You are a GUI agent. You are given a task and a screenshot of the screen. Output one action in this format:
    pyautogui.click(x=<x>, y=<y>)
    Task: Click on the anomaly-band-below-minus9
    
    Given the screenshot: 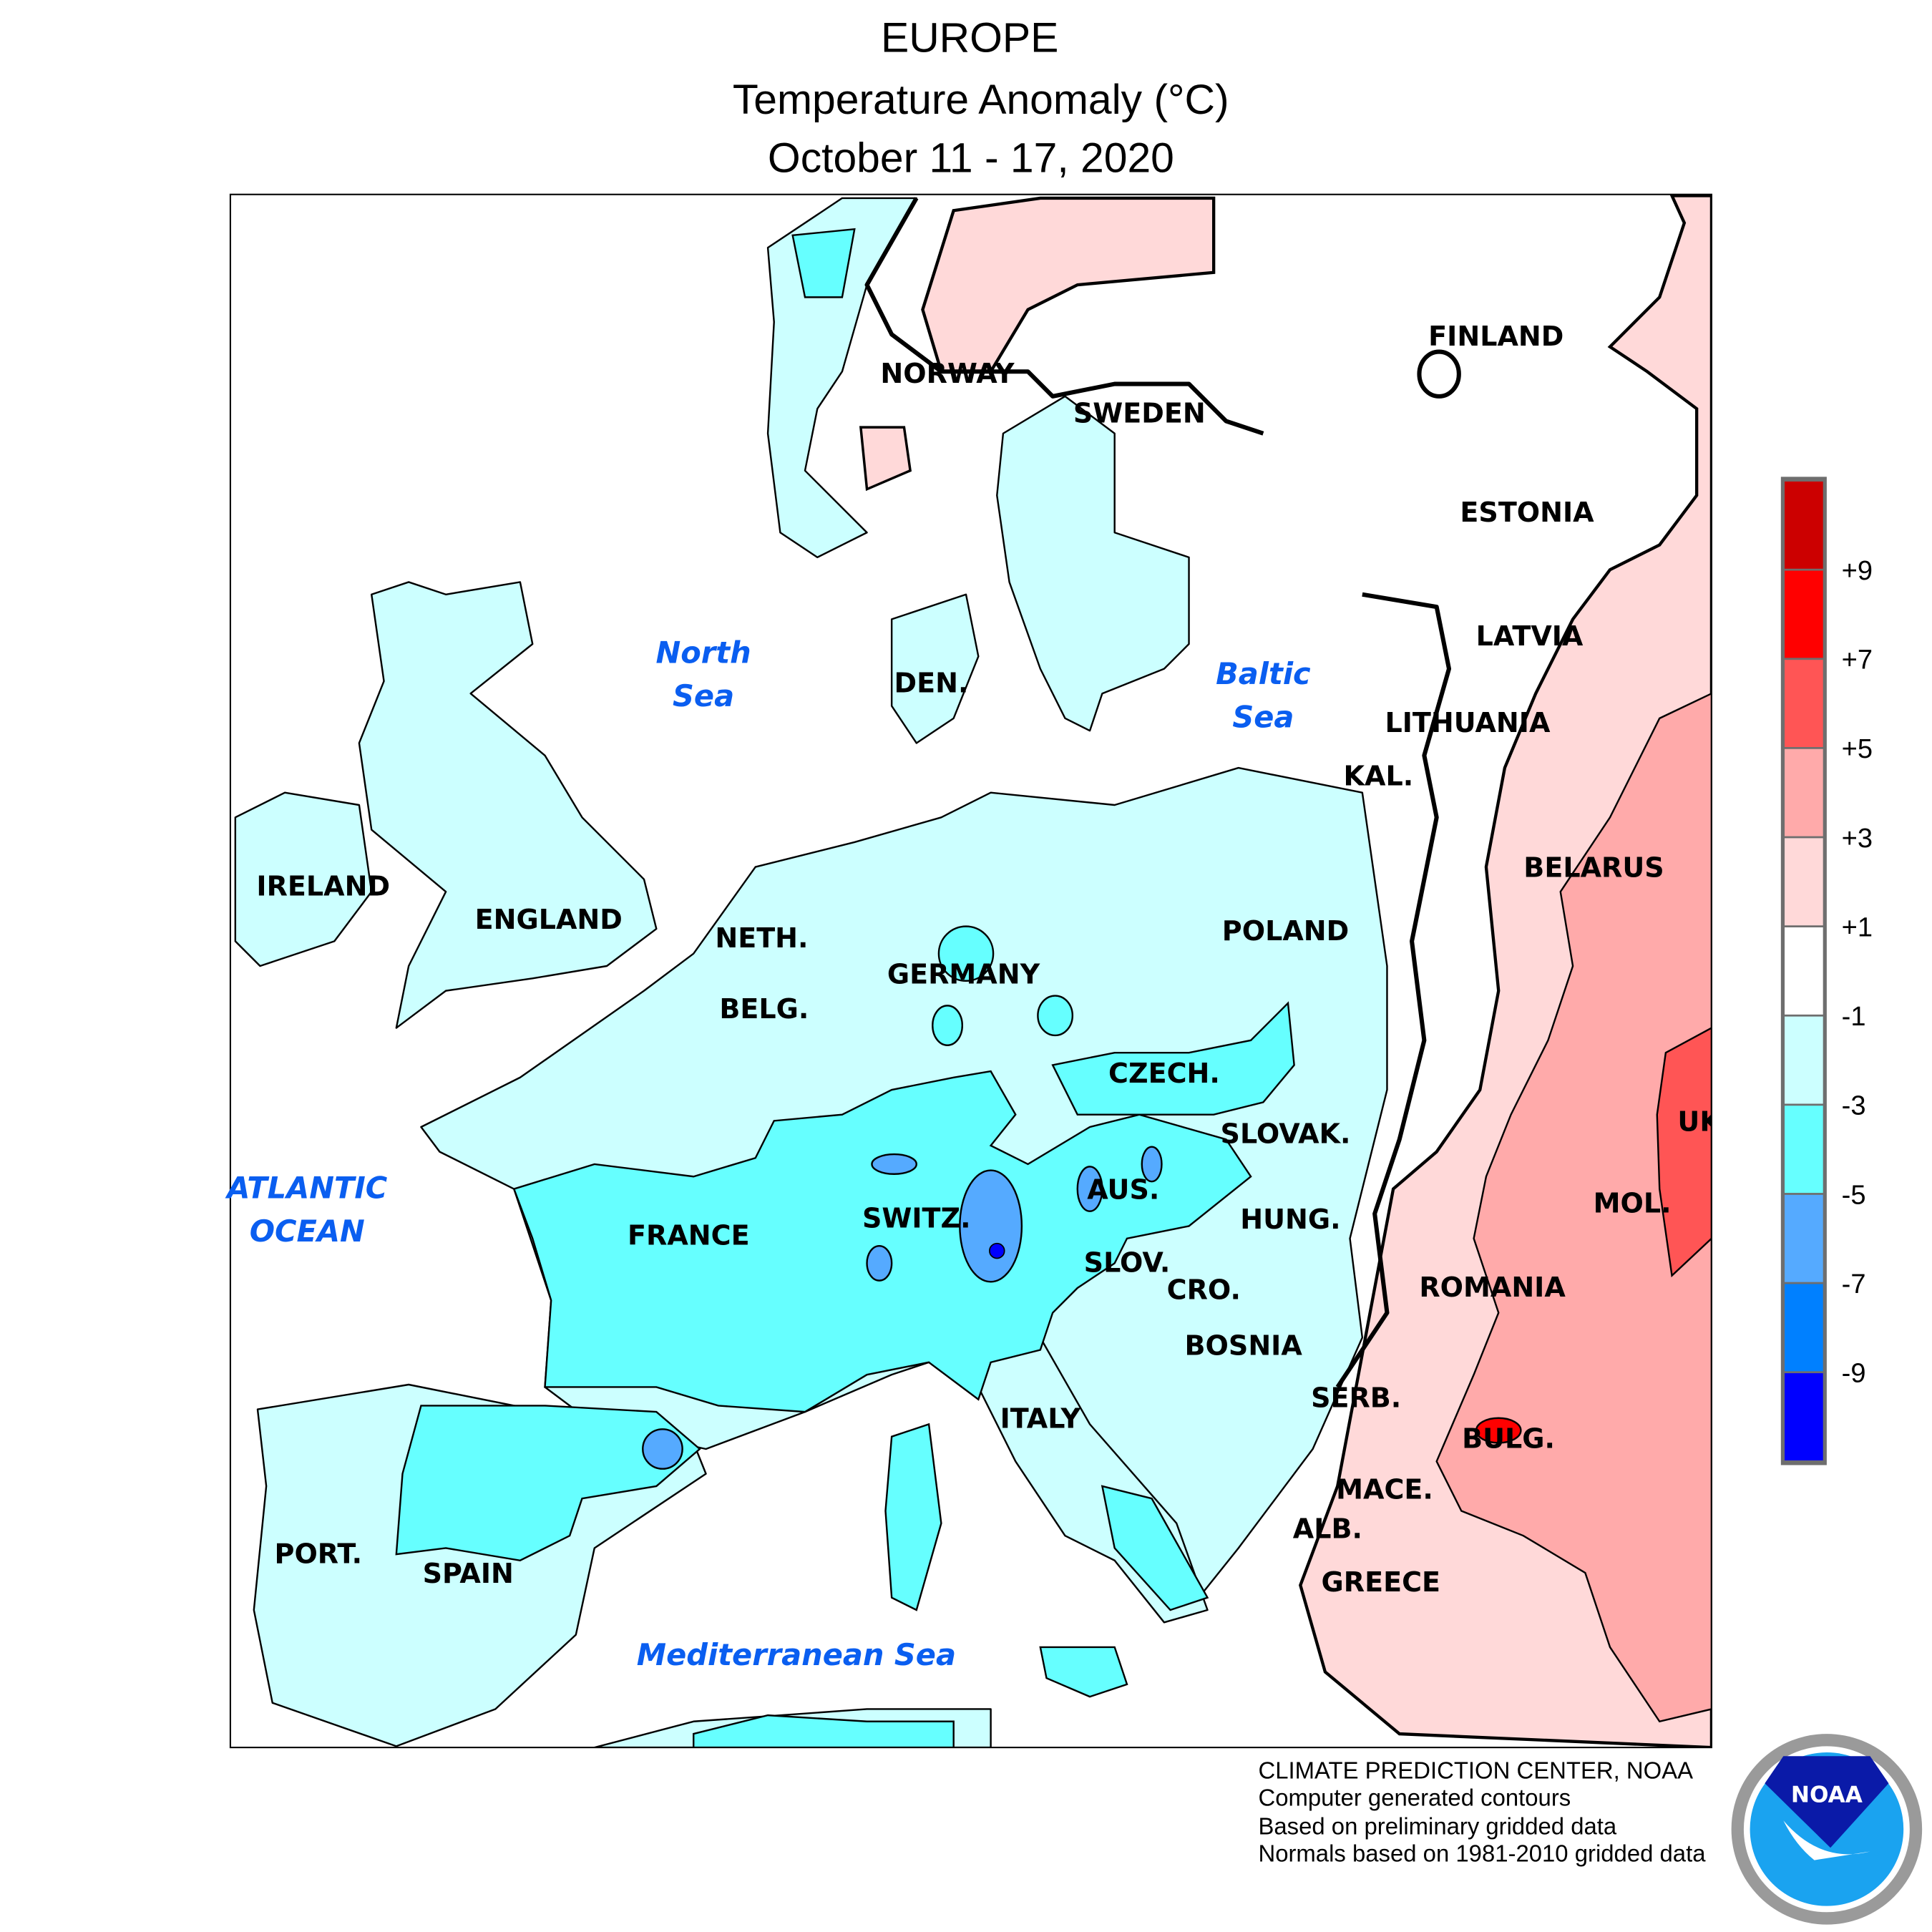 What is the action you would take?
    pyautogui.click(x=997, y=1250)
    